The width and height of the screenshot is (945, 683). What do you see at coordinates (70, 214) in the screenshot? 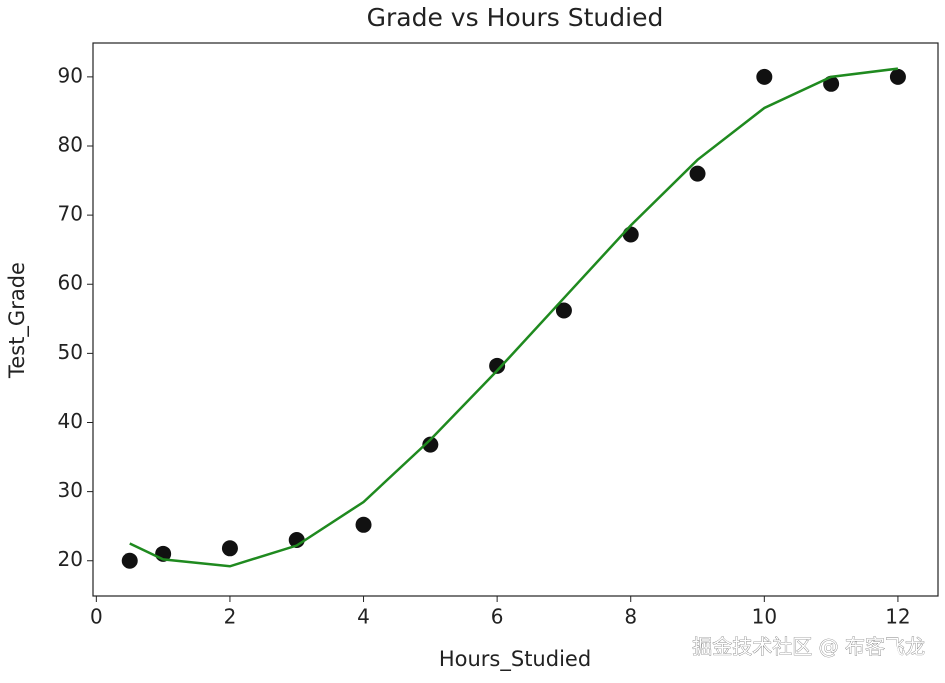
I see `y-tick-label: 70` at bounding box center [70, 214].